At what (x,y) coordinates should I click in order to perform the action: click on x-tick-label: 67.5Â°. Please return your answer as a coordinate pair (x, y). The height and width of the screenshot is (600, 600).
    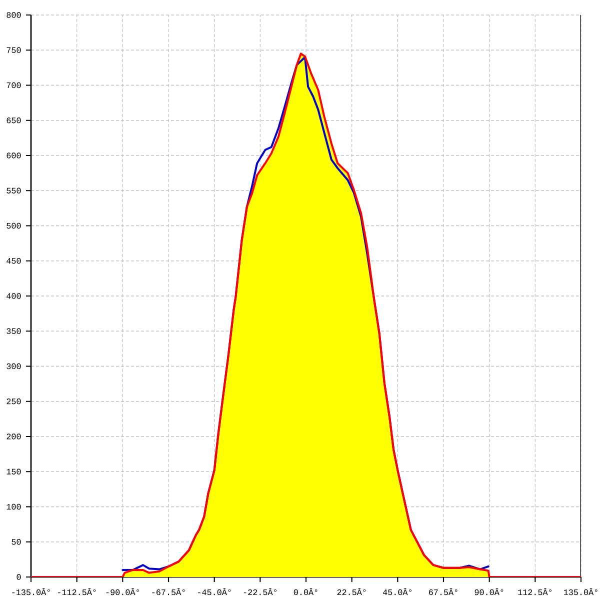
    Looking at the image, I should click on (443, 592).